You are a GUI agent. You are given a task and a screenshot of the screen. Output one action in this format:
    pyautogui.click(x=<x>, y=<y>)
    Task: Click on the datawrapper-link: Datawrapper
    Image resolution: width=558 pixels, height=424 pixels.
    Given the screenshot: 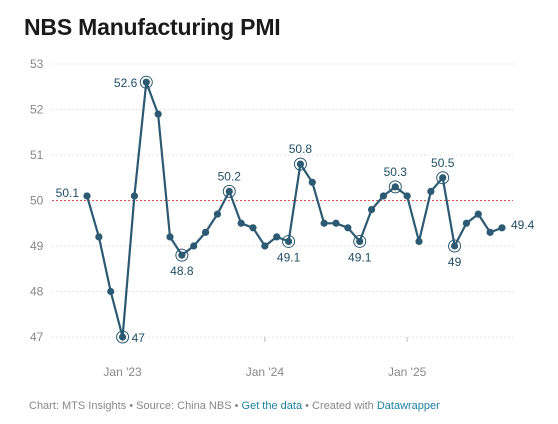 What is the action you would take?
    pyautogui.click(x=408, y=406)
    